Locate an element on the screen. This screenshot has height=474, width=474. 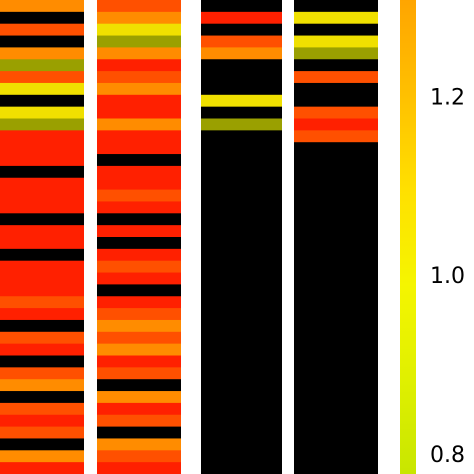
colorbar-tick-label: 1.0 is located at coordinates (447, 276).